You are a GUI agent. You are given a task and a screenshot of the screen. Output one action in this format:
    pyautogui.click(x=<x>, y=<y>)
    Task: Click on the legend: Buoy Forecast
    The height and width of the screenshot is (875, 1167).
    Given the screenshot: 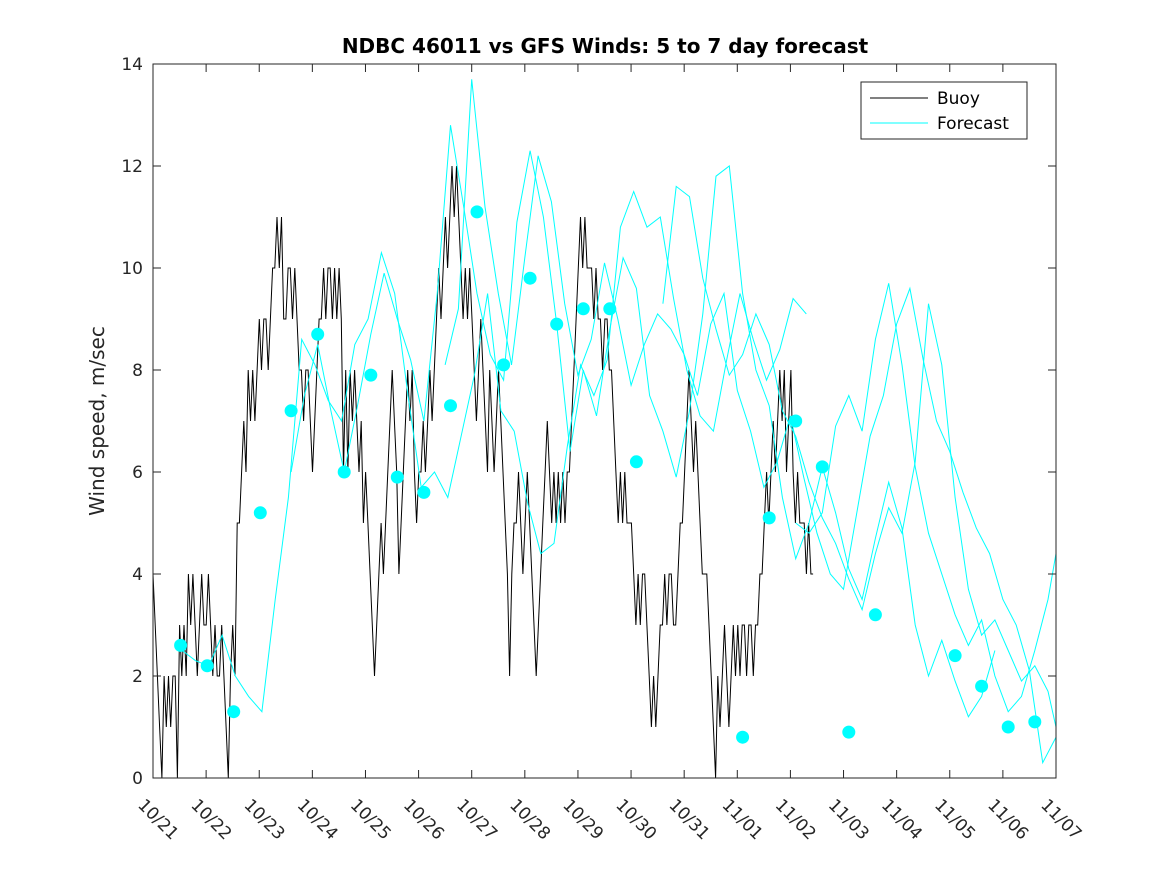 What is the action you would take?
    pyautogui.click(x=944, y=110)
    